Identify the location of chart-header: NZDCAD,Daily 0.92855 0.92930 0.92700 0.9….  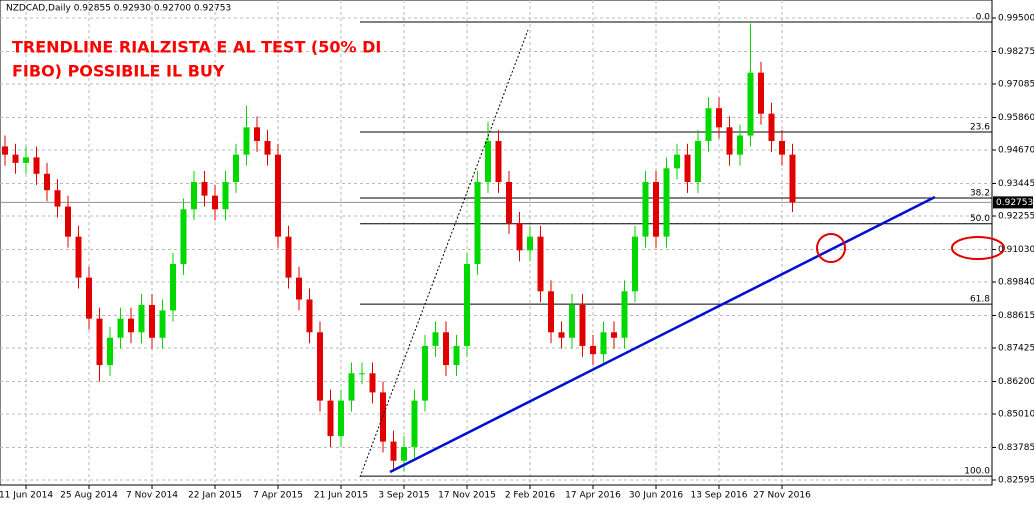
(118, 9).